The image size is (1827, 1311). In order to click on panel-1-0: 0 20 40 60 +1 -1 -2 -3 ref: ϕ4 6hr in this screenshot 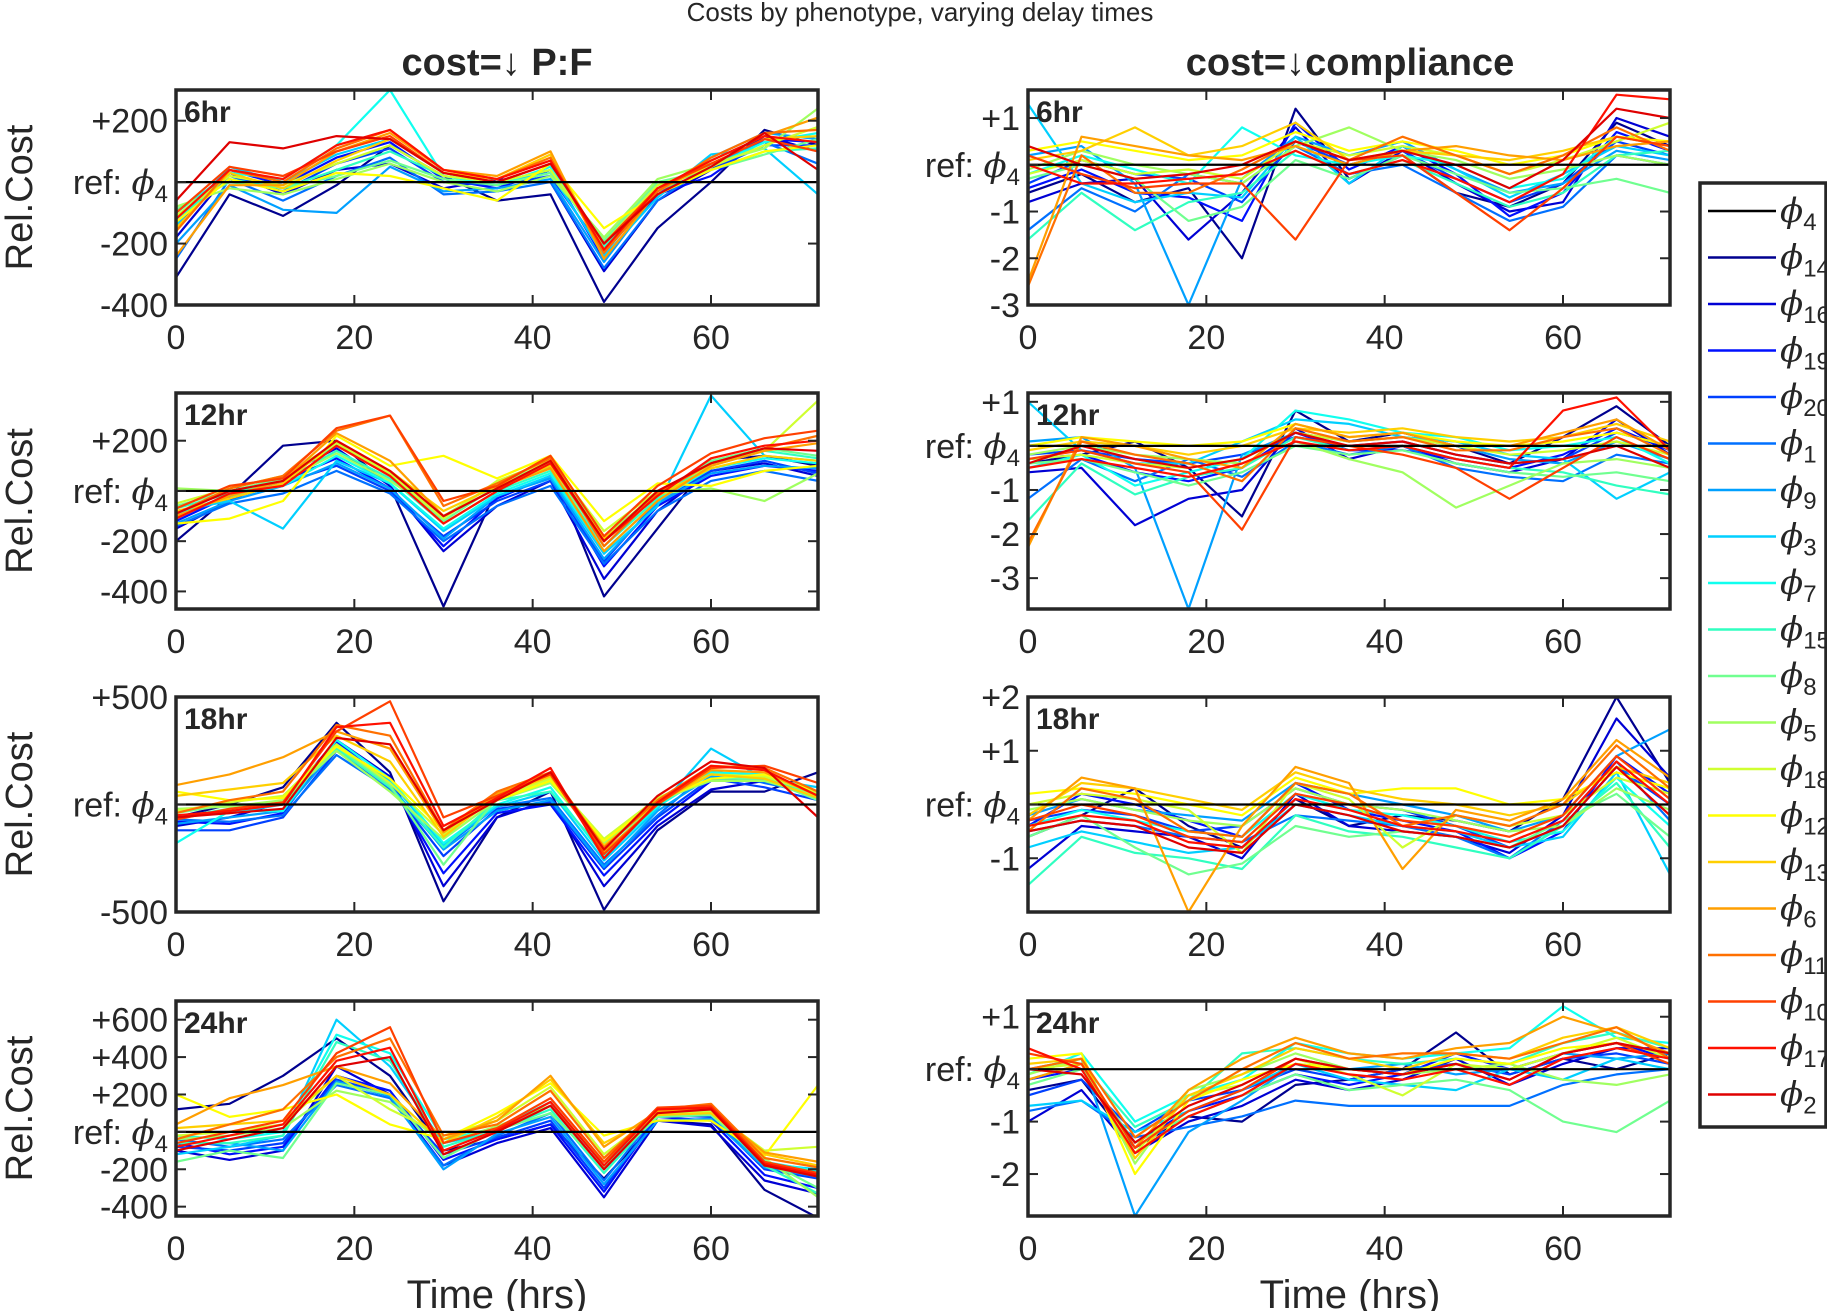, I will do `click(1298, 222)`.